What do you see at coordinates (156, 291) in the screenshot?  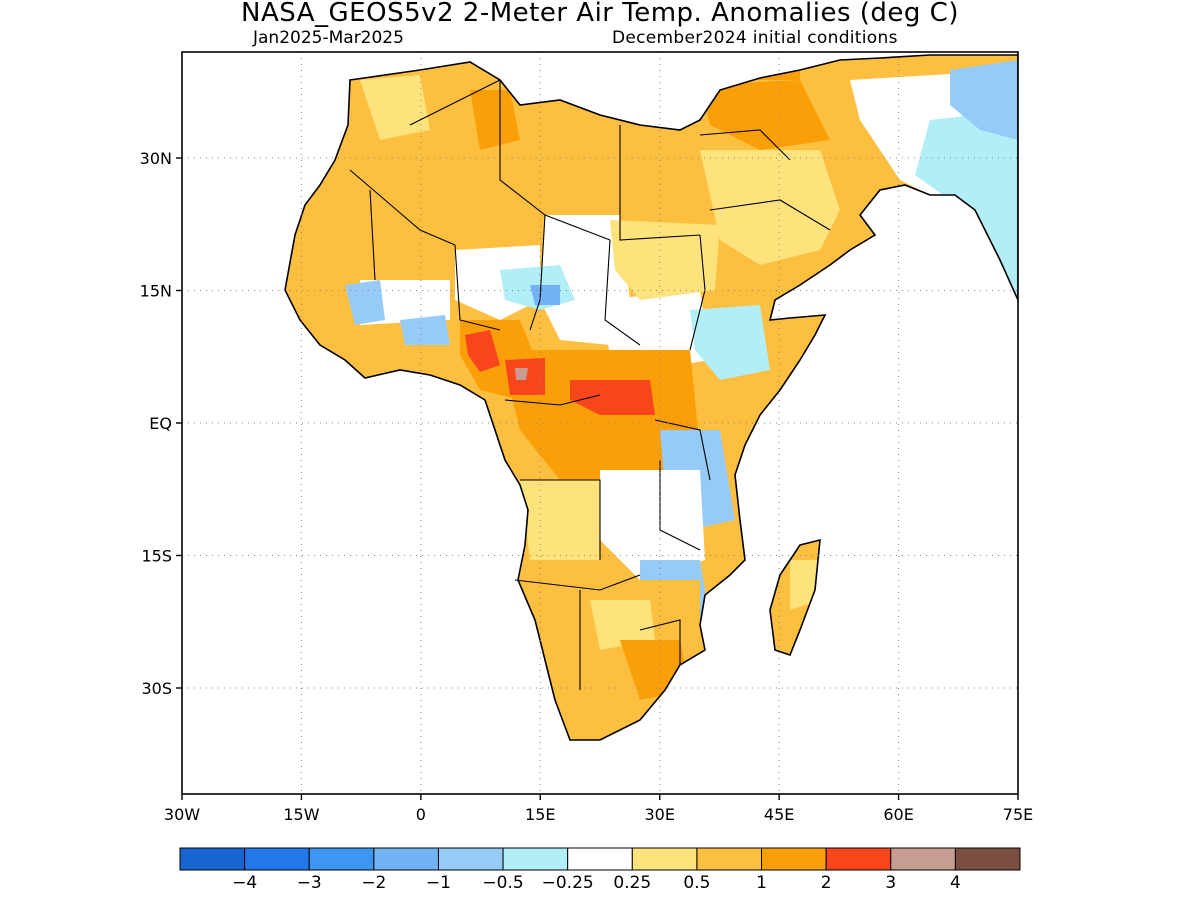 I see `y-tick-label: 15N` at bounding box center [156, 291].